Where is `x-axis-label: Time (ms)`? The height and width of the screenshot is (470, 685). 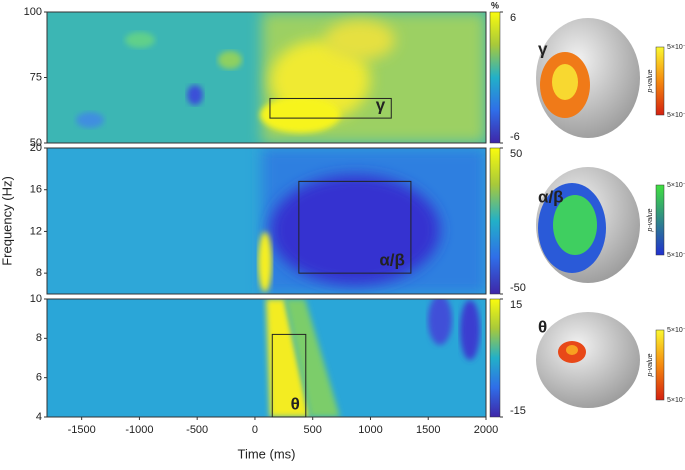 x-axis-label: Time (ms) is located at coordinates (266, 453).